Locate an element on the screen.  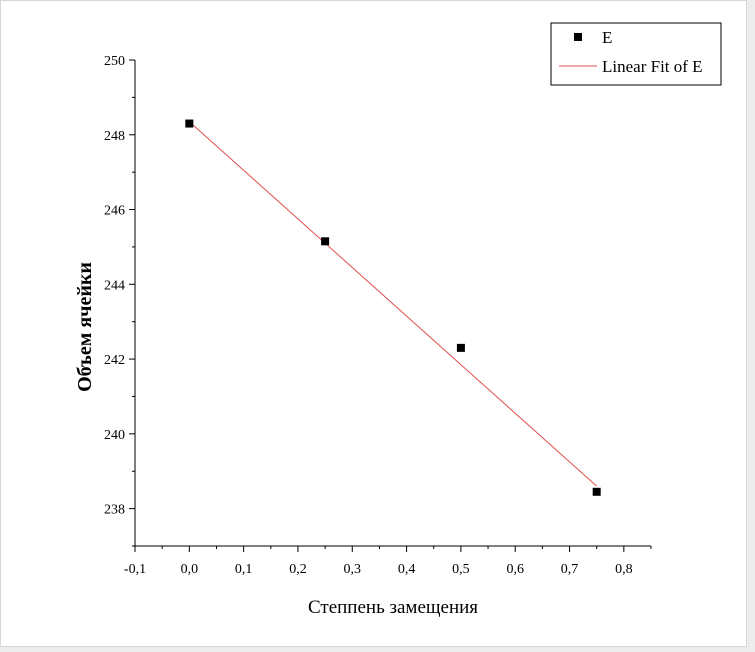
x-tick-label: -0,1 is located at coordinates (135, 569).